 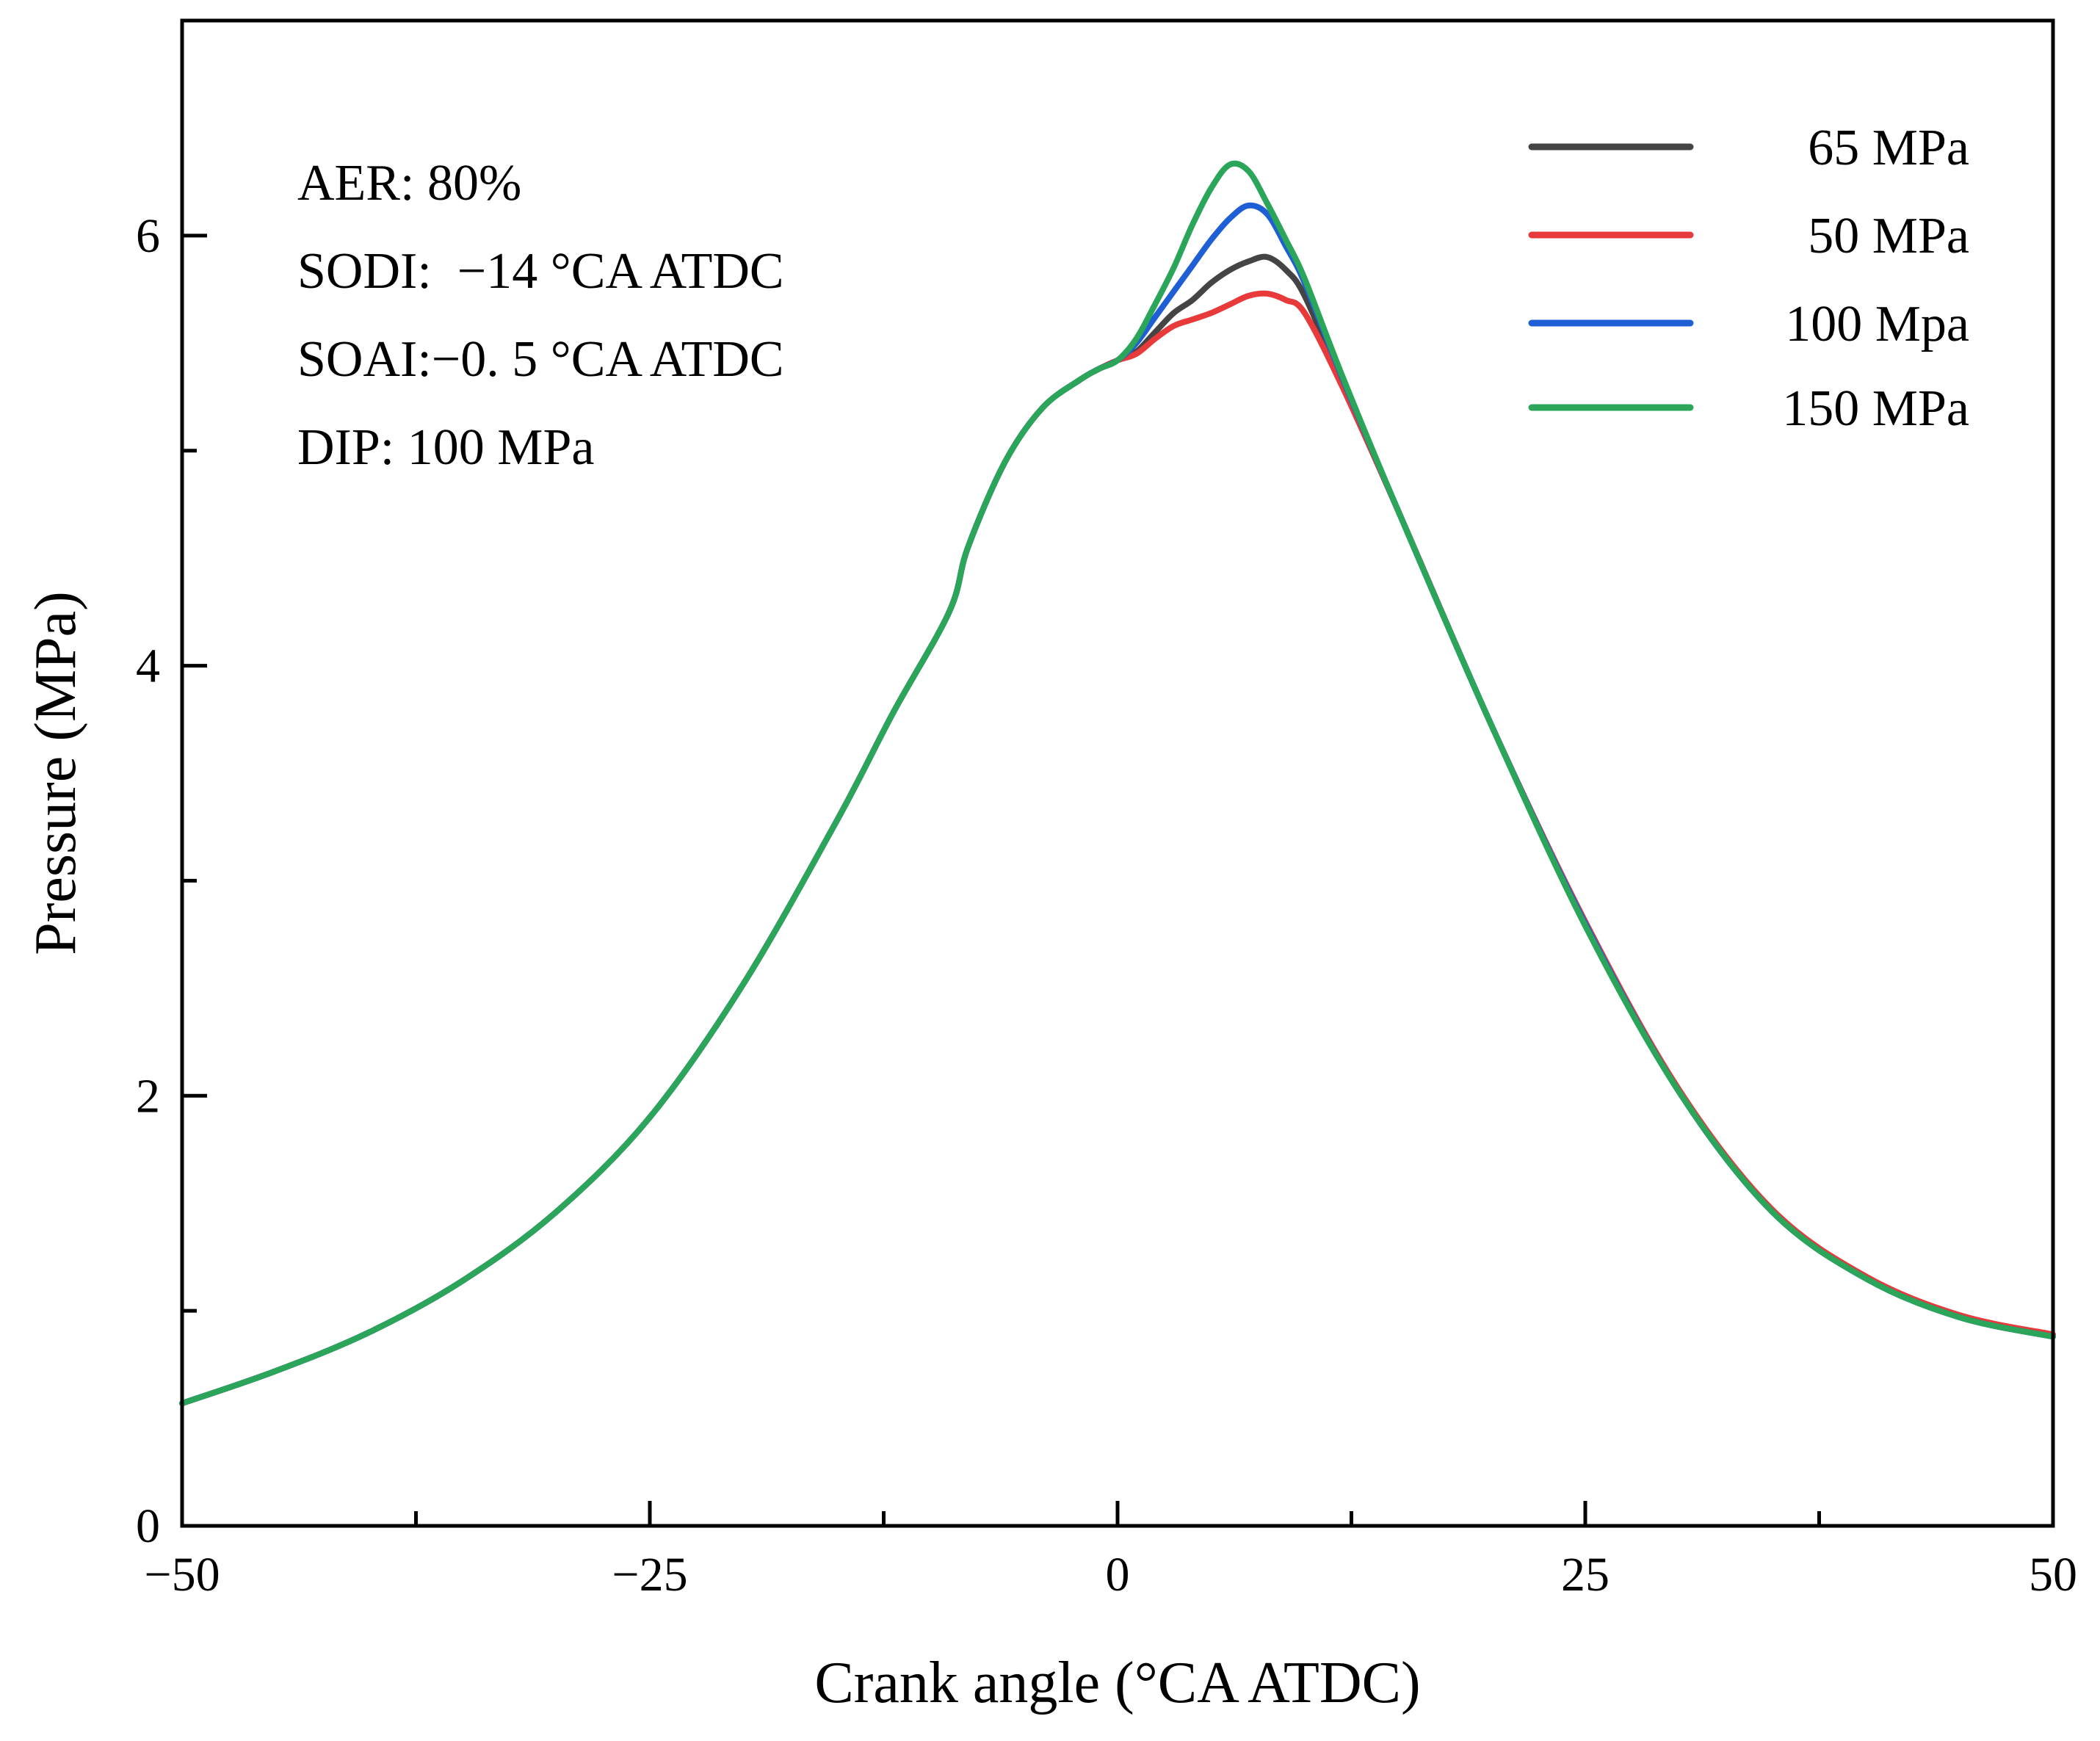 What do you see at coordinates (148, 1526) in the screenshot?
I see `y-tick-label: 0` at bounding box center [148, 1526].